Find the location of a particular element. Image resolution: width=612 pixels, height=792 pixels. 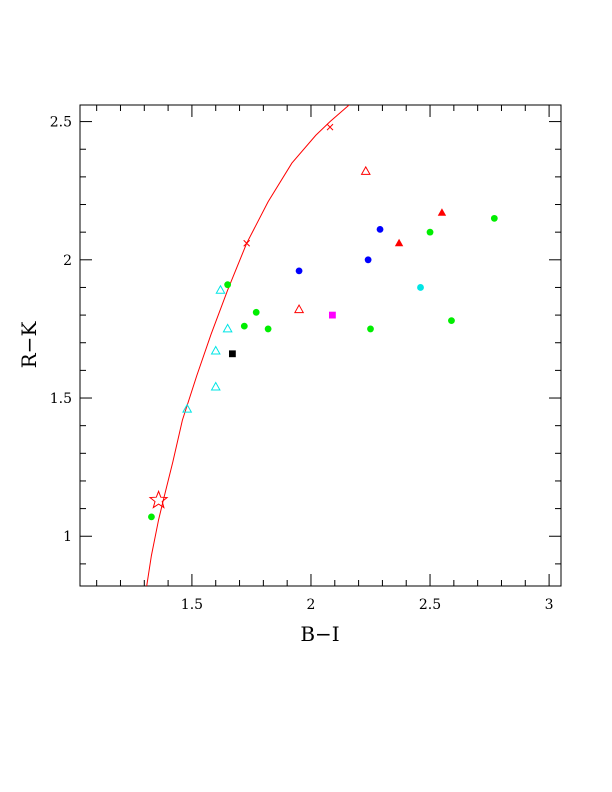

star-marker is located at coordinates (158, 499).